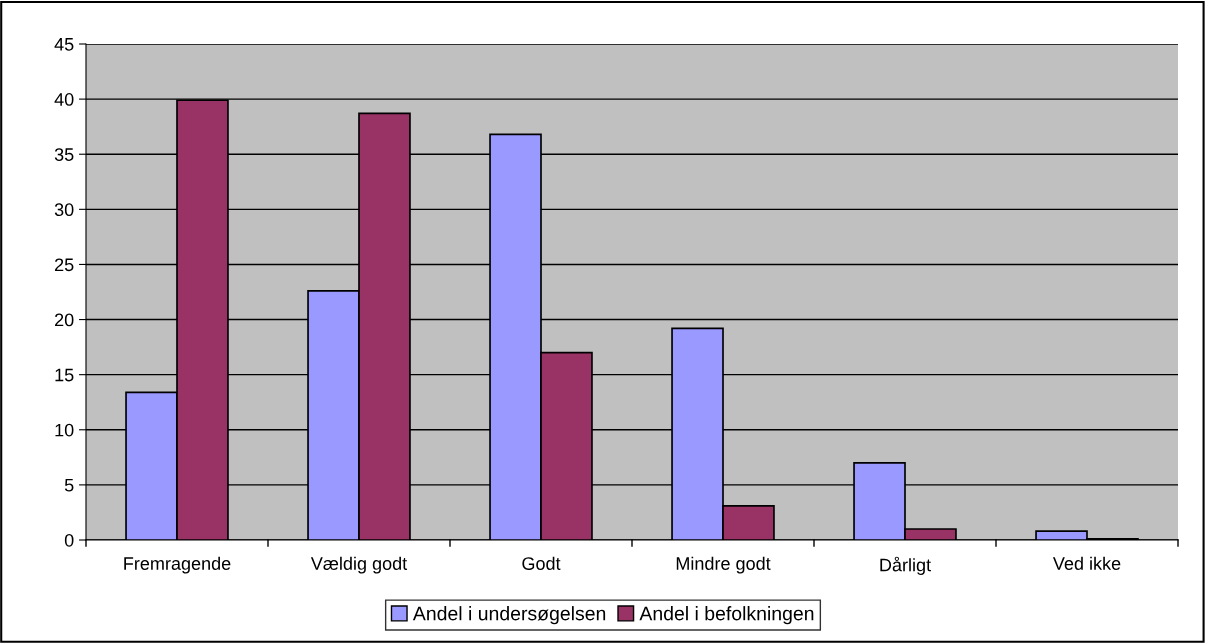 This screenshot has height=643, width=1206. I want to click on legend-label: Andel i undersøgelsen, so click(509, 615).